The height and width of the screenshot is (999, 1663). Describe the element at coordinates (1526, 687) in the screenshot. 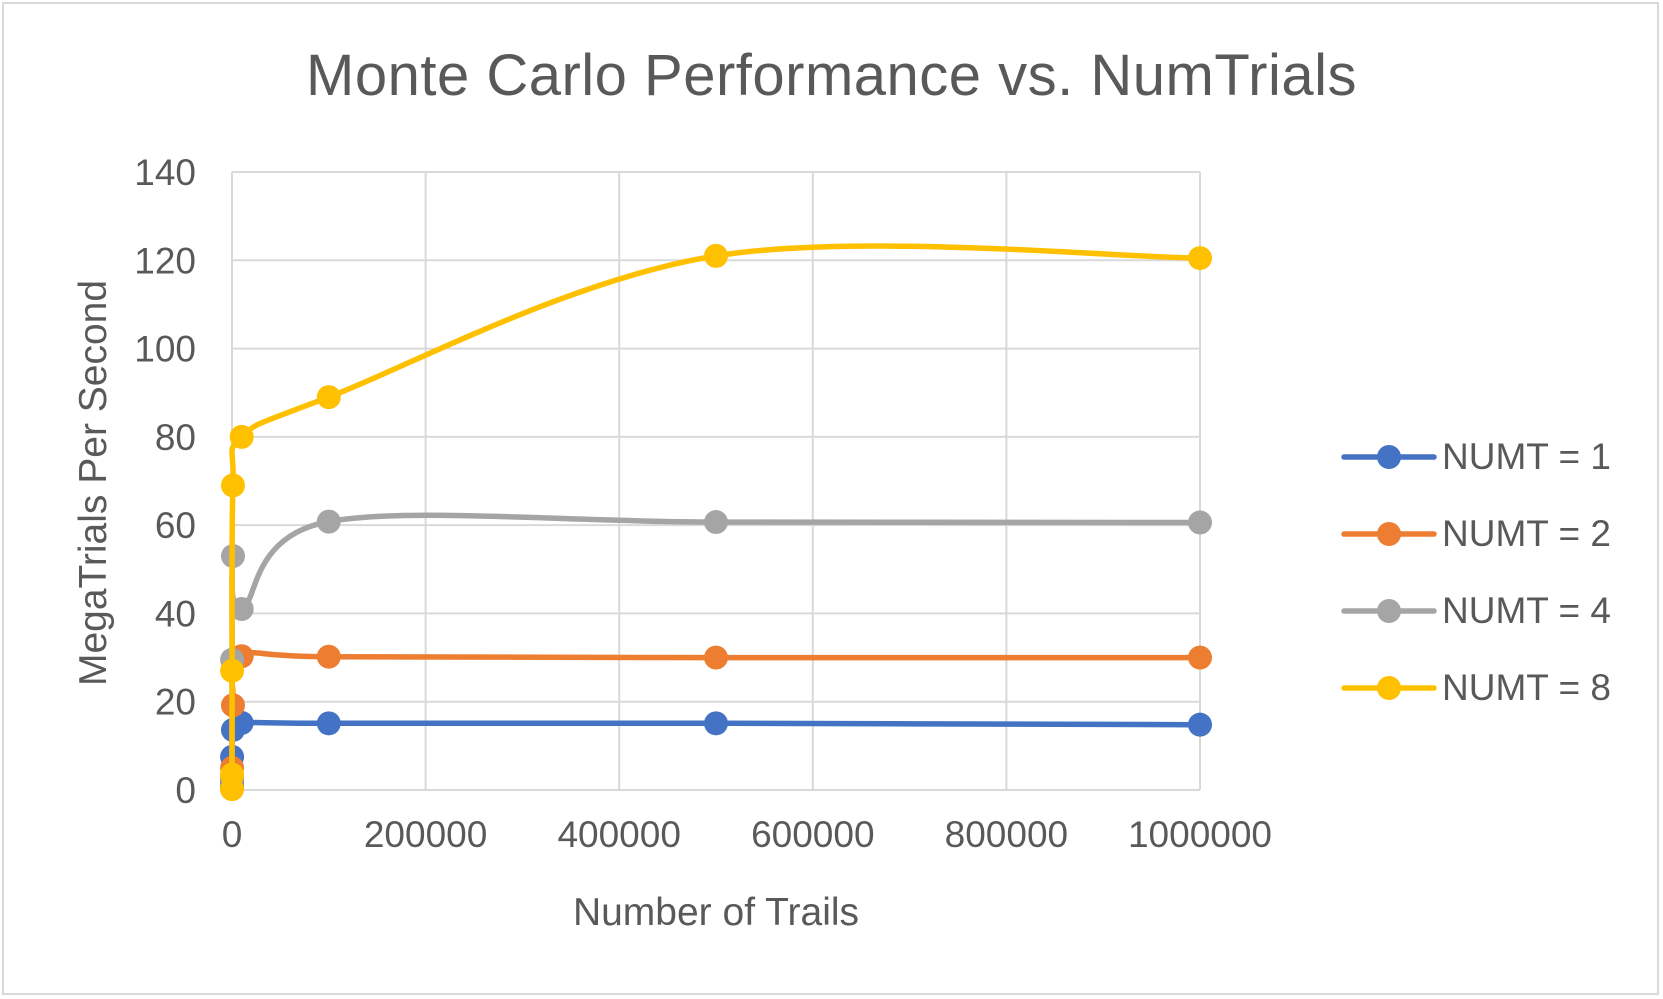

I see `legend-label: NUMT = 8` at that location.